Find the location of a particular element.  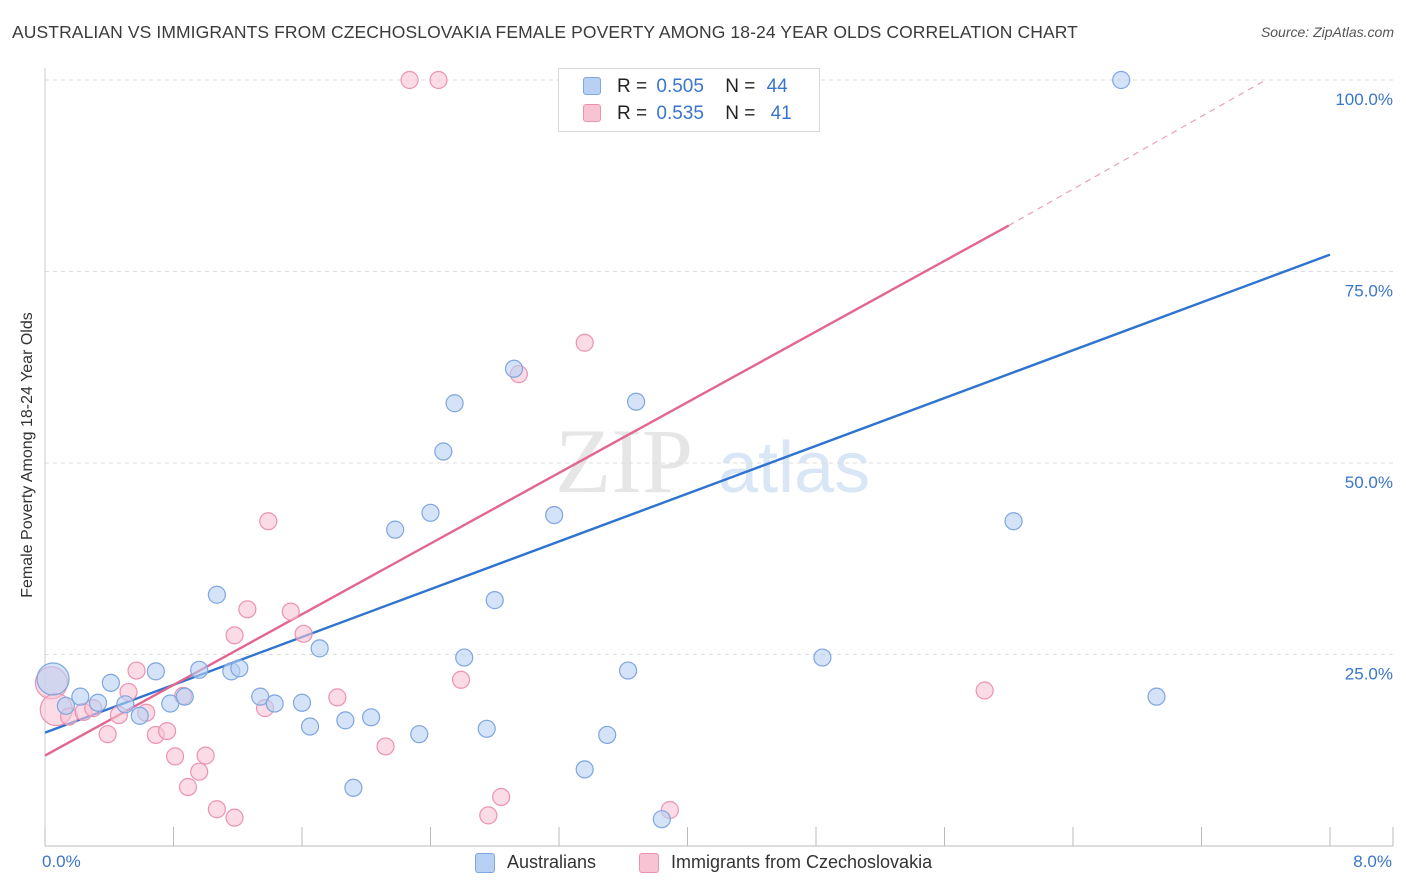

x-tick-label-min: 0.0% is located at coordinates (61, 861).